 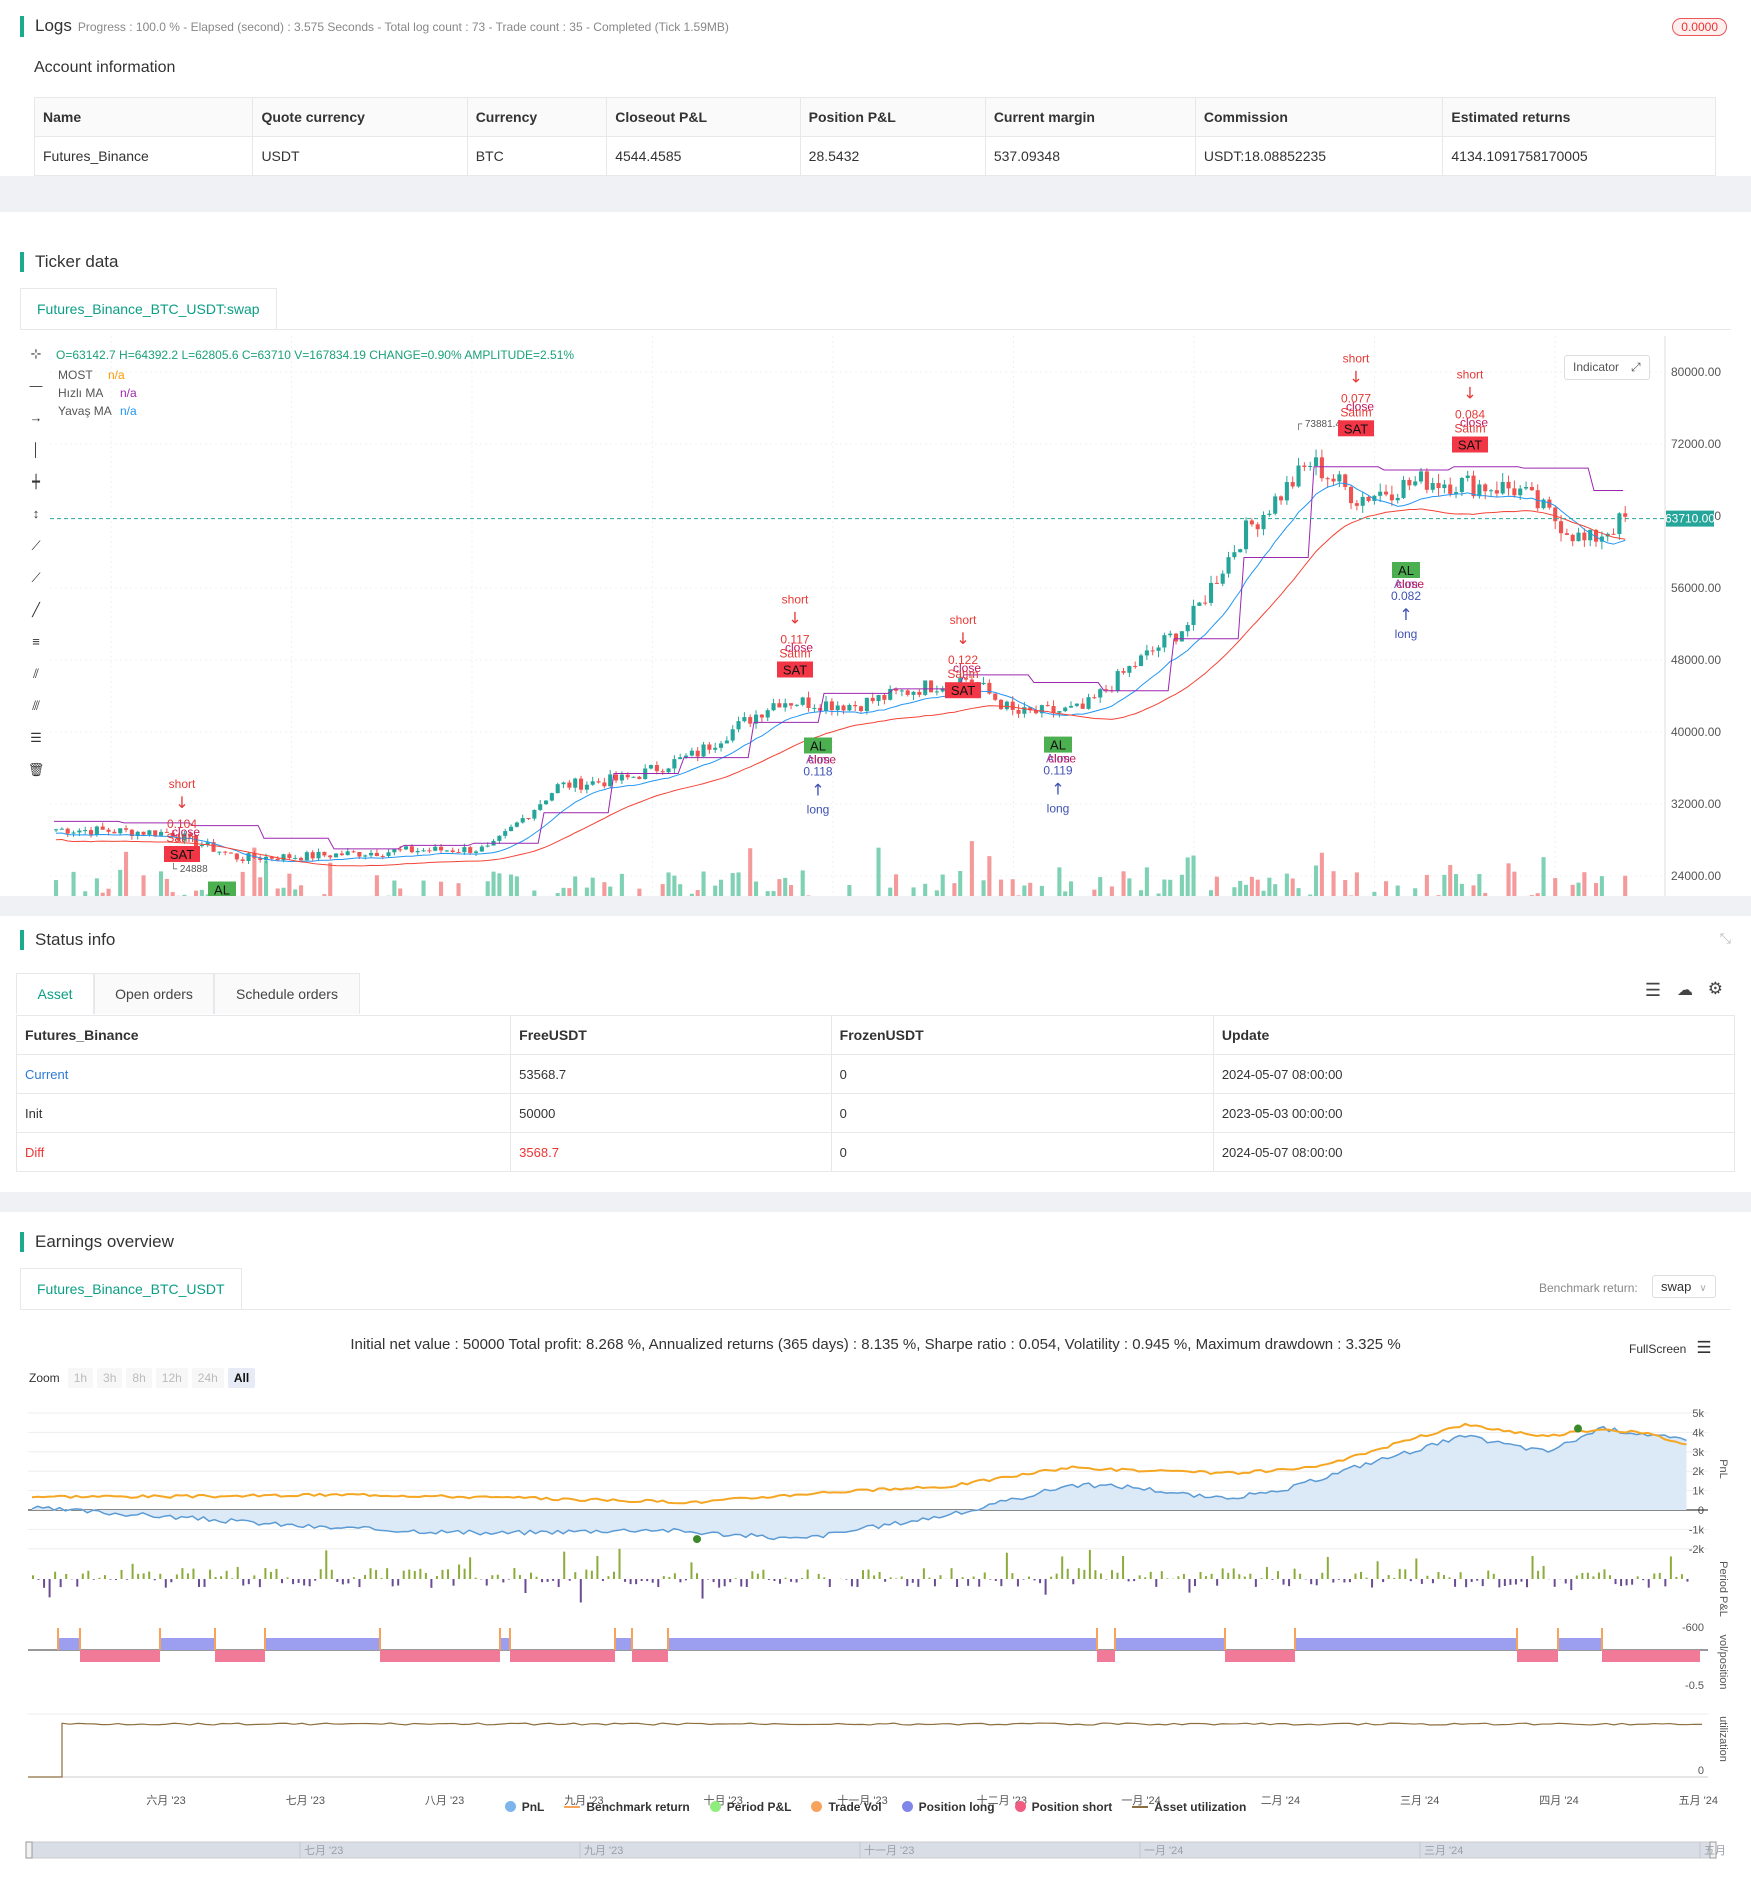 I want to click on y-tick-label: 72000.00, so click(x=1696, y=444).